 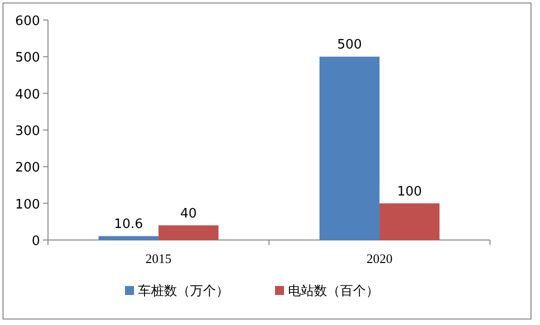 What do you see at coordinates (27, 94) in the screenshot?
I see `y-tick-label: 400` at bounding box center [27, 94].